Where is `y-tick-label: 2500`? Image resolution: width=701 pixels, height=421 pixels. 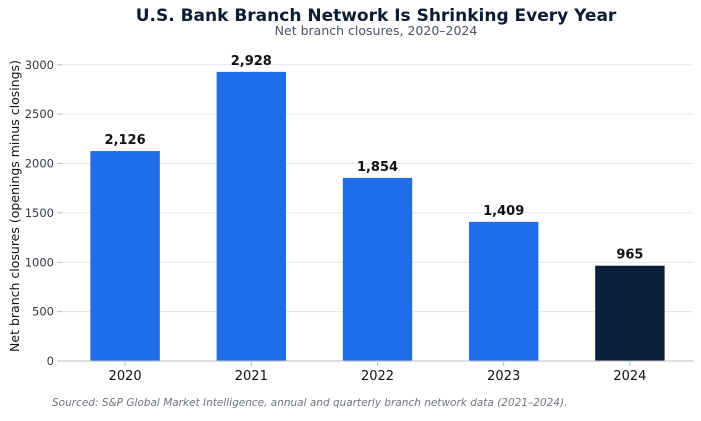 y-tick-label: 2500 is located at coordinates (39, 114).